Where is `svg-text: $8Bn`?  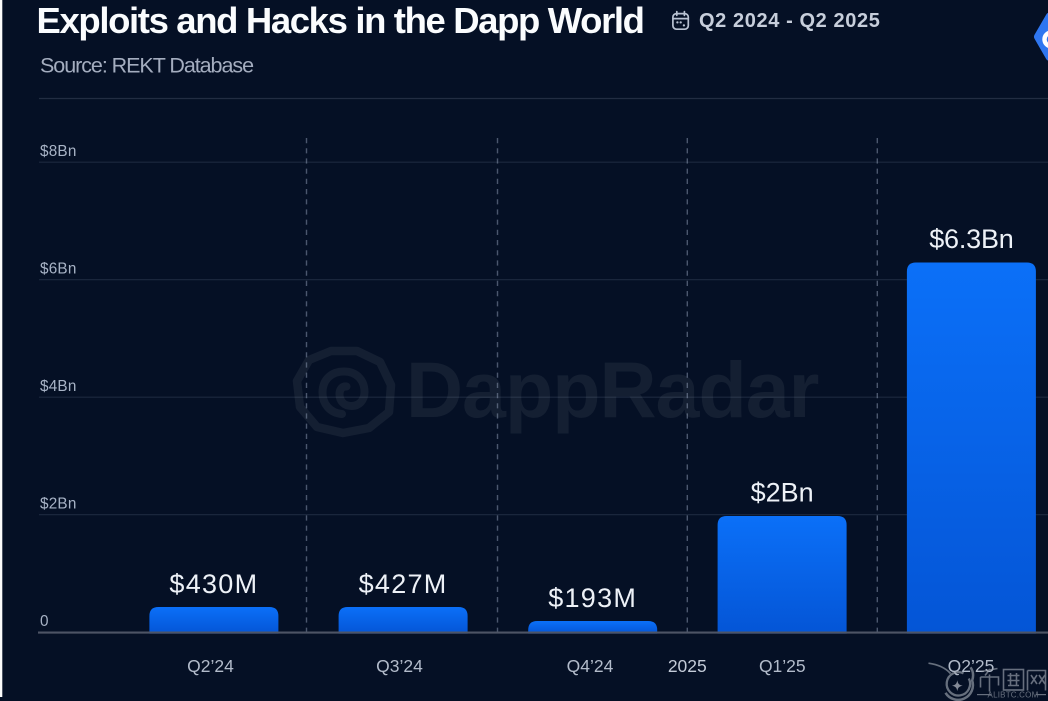
svg-text: $8Bn is located at coordinates (58, 151).